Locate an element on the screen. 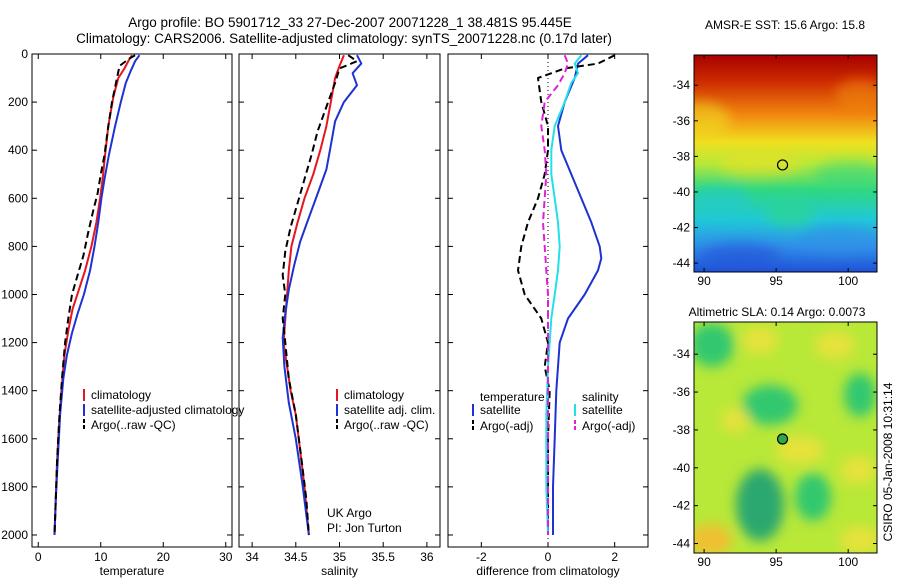  sst-map-title: AMSR-E SST: 15.6 Argo: 15.8 is located at coordinates (785, 25).